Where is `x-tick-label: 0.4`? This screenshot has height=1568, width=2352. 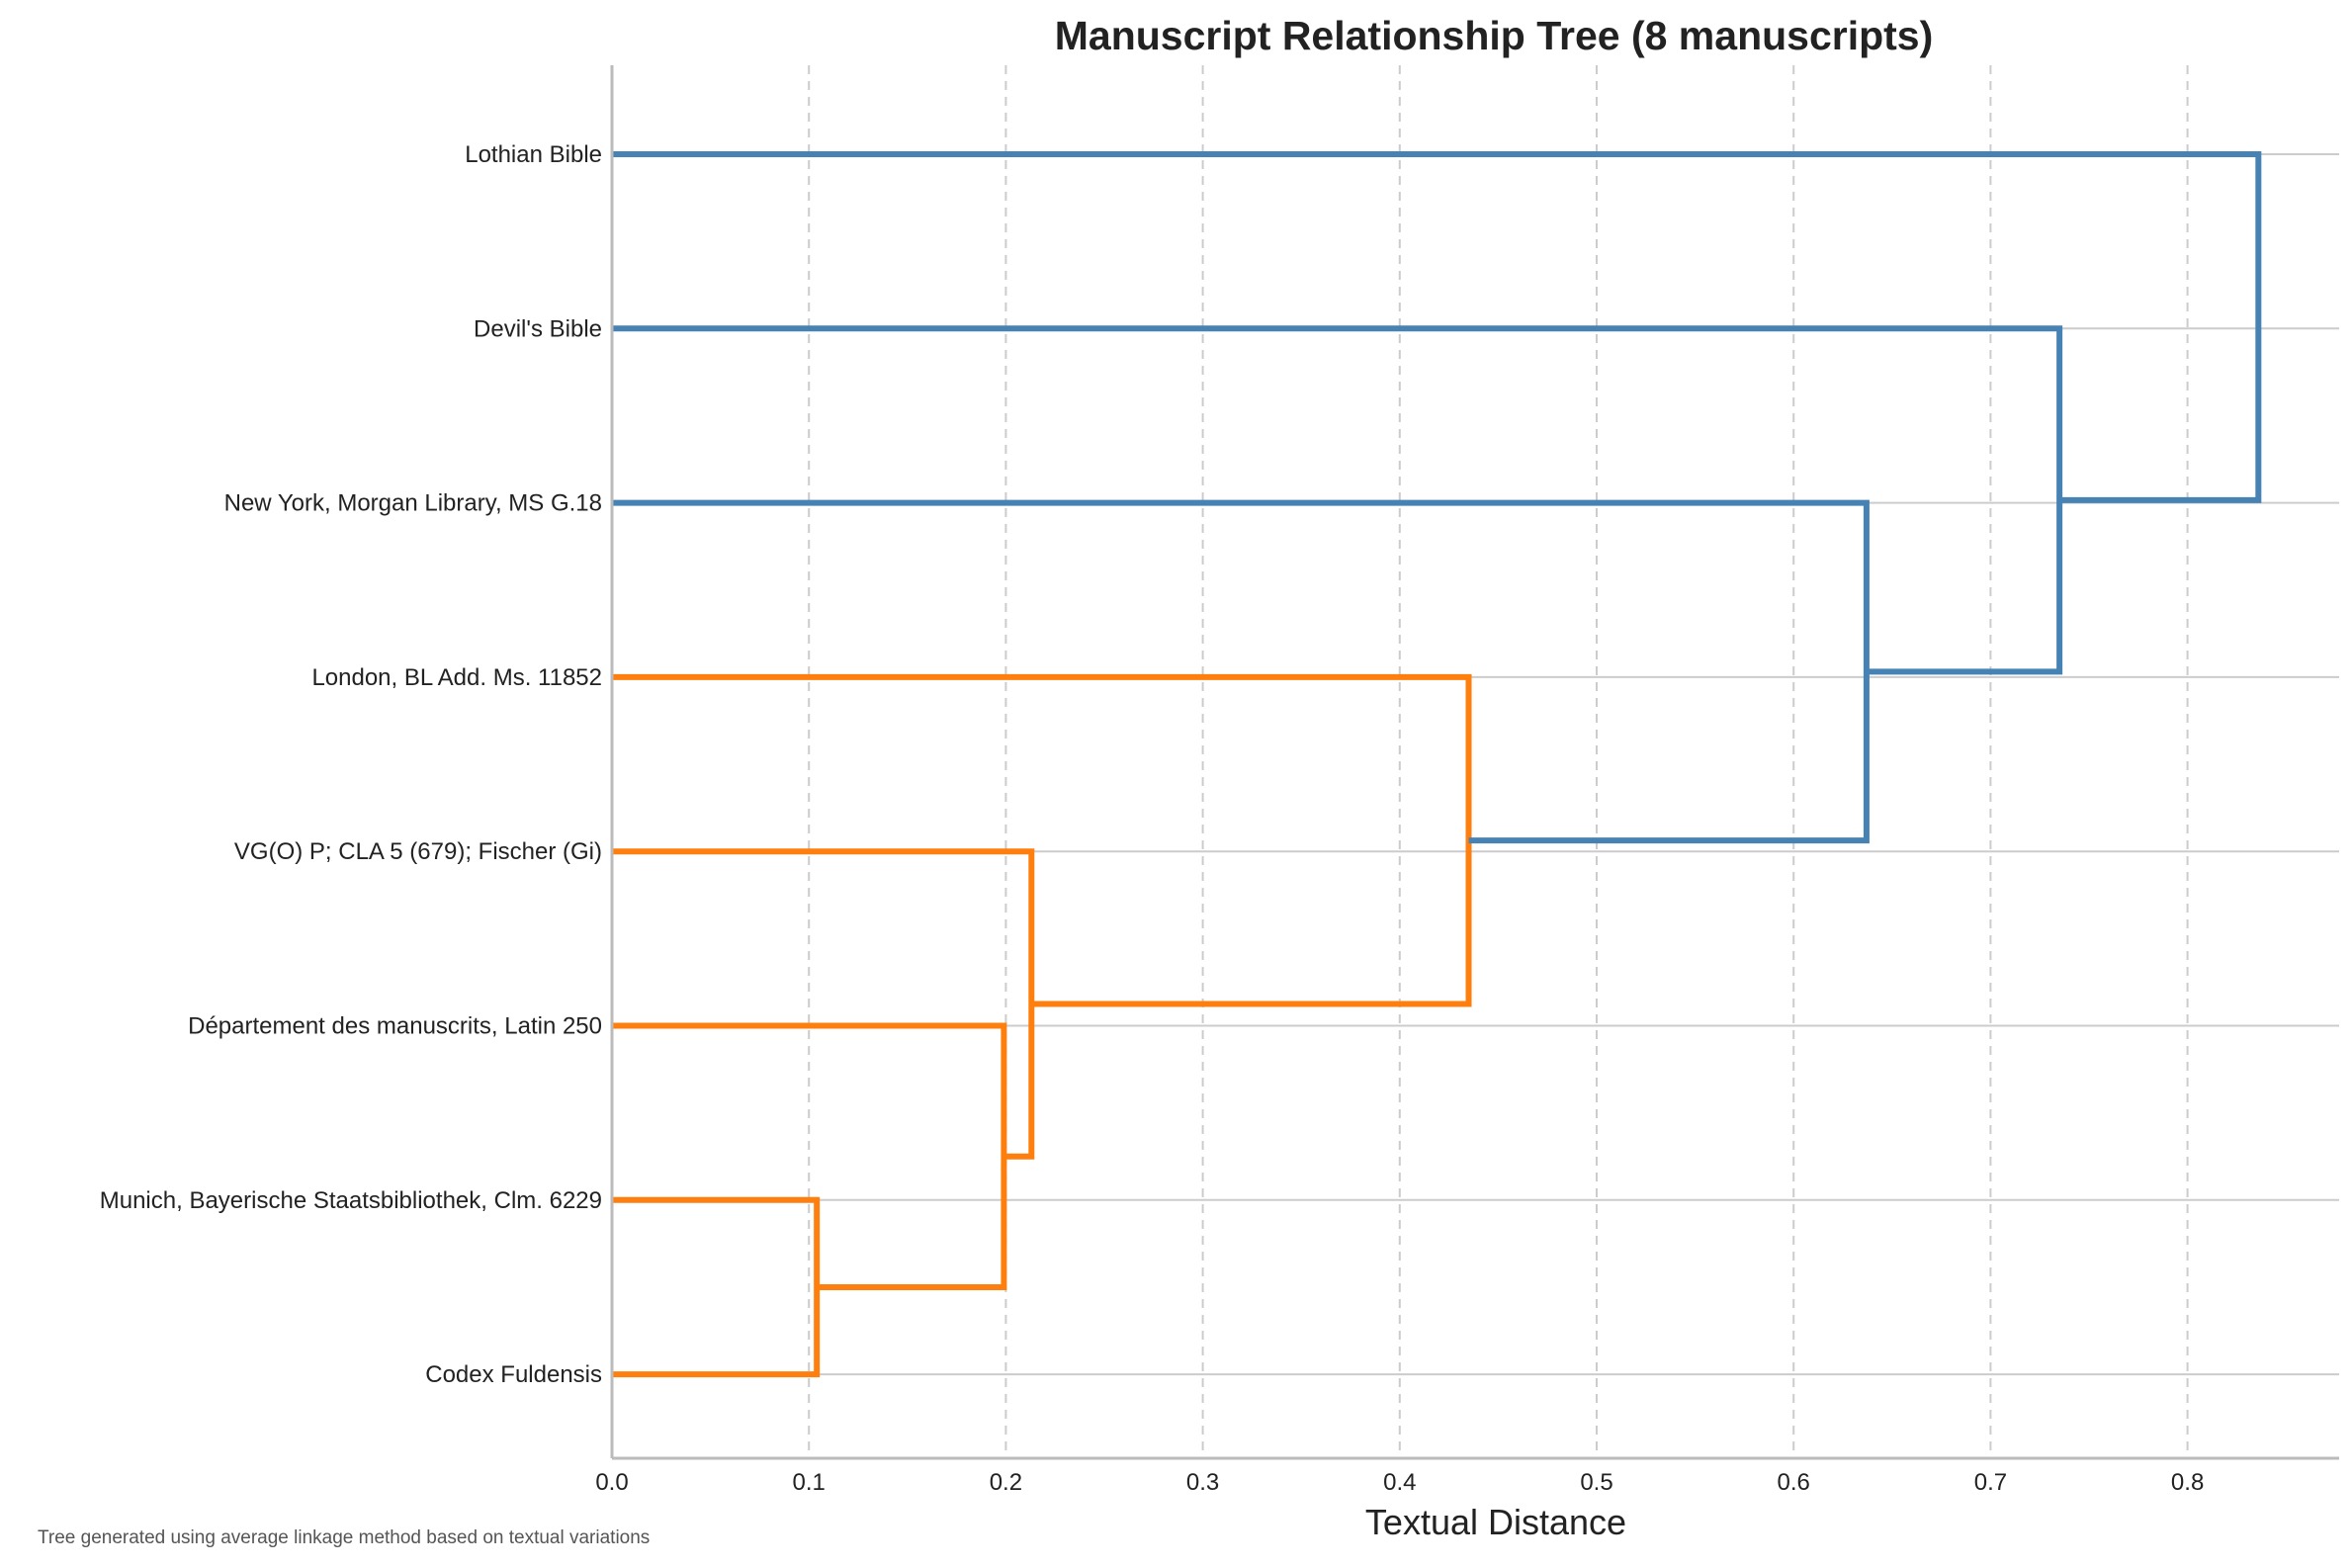
x-tick-label: 0.4 is located at coordinates (1400, 1482).